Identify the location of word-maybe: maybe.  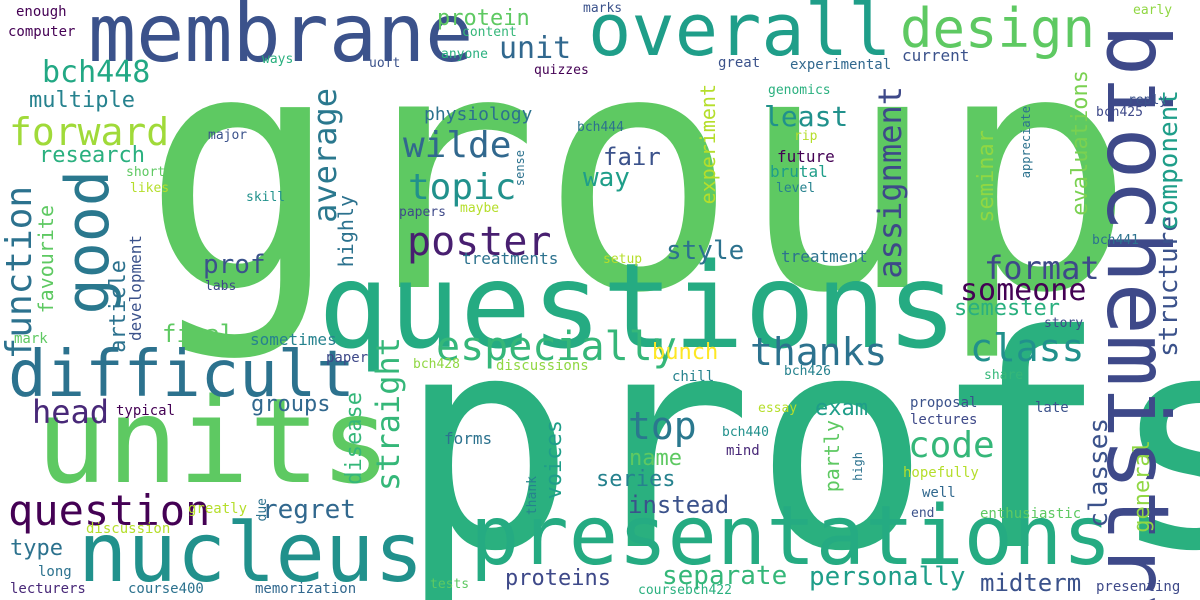
(480, 208).